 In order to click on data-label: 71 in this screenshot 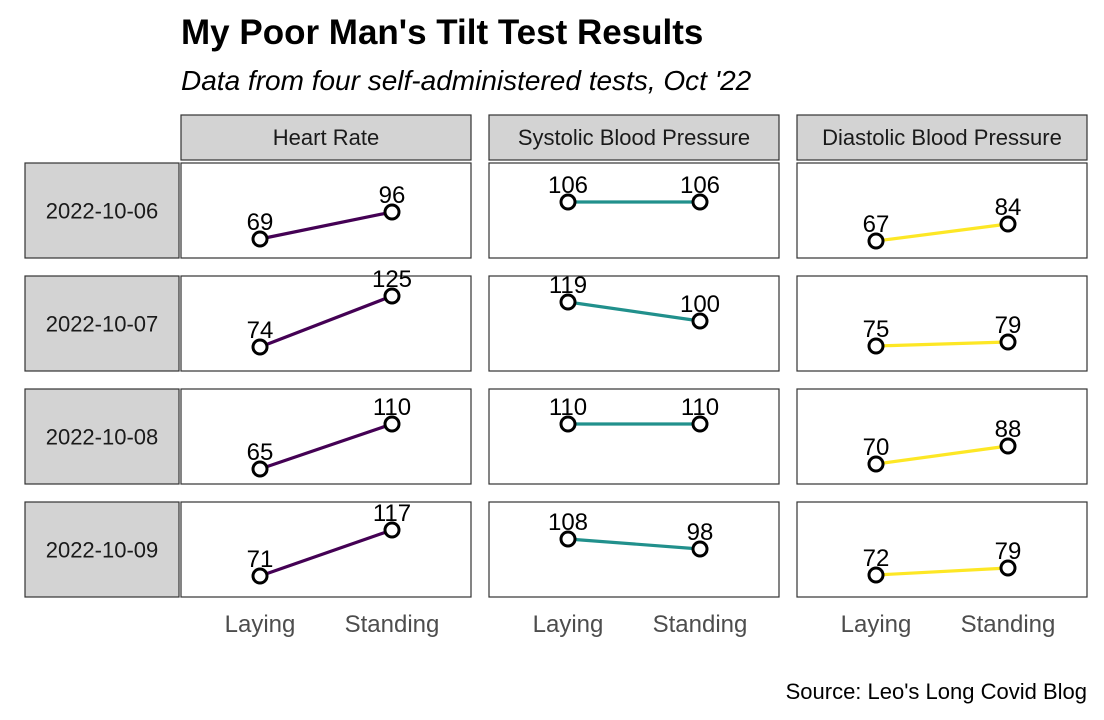, I will do `click(260, 559)`.